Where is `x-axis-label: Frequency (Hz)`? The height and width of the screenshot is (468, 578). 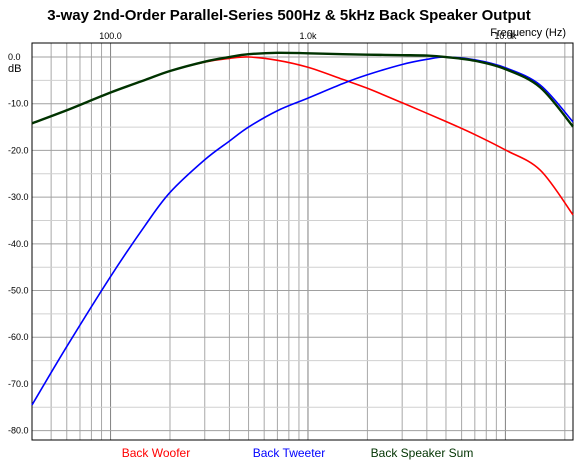 x-axis-label: Frequency (Hz) is located at coordinates (528, 33).